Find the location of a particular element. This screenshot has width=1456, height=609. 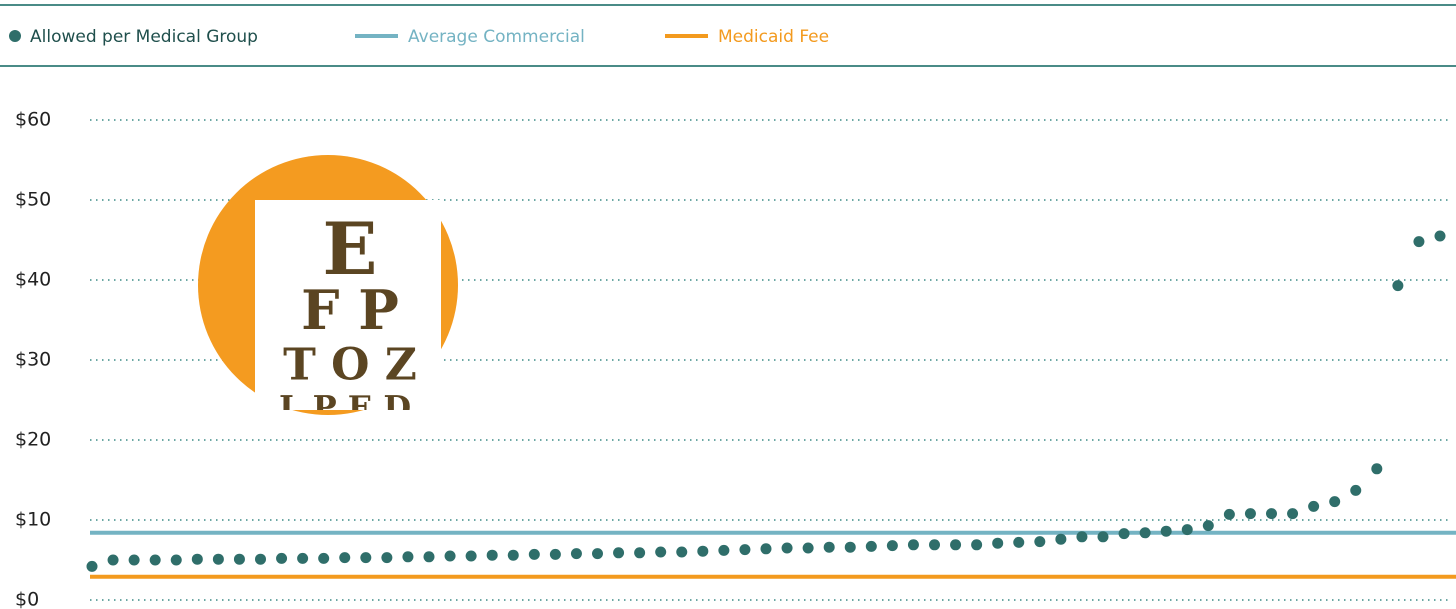

y-tick-label: $50 is located at coordinates (33, 200).